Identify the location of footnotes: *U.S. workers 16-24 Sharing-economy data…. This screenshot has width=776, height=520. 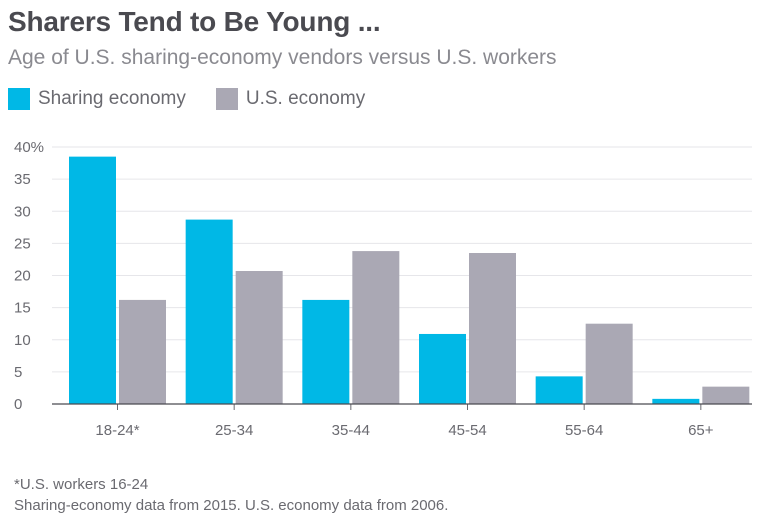
(231, 495).